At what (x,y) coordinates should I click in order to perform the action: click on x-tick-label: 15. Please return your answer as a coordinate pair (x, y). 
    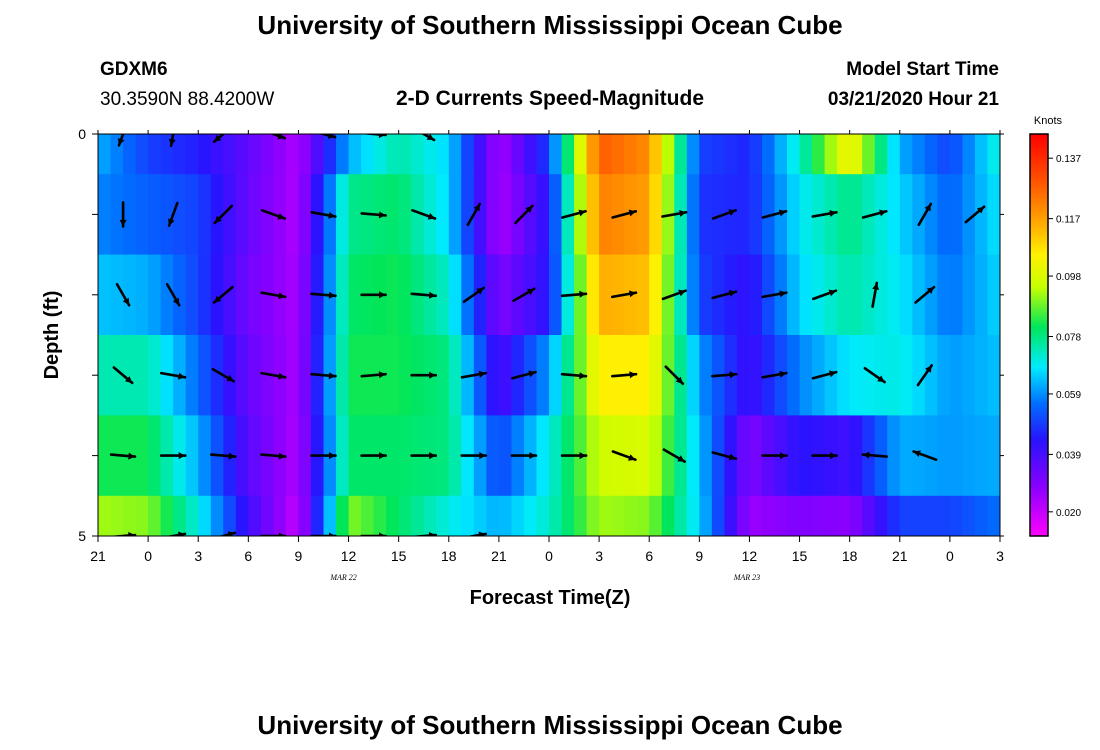
    Looking at the image, I should click on (399, 556).